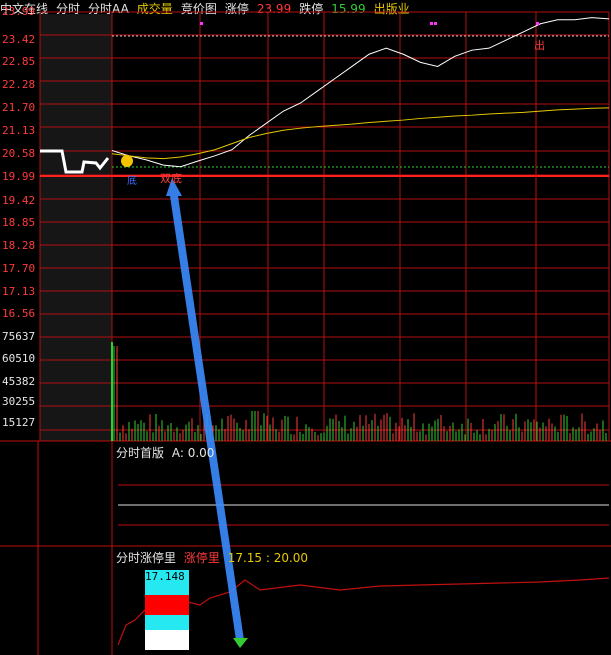 The width and height of the screenshot is (611, 655). I want to click on volume-tick: 75637, so click(19, 336).